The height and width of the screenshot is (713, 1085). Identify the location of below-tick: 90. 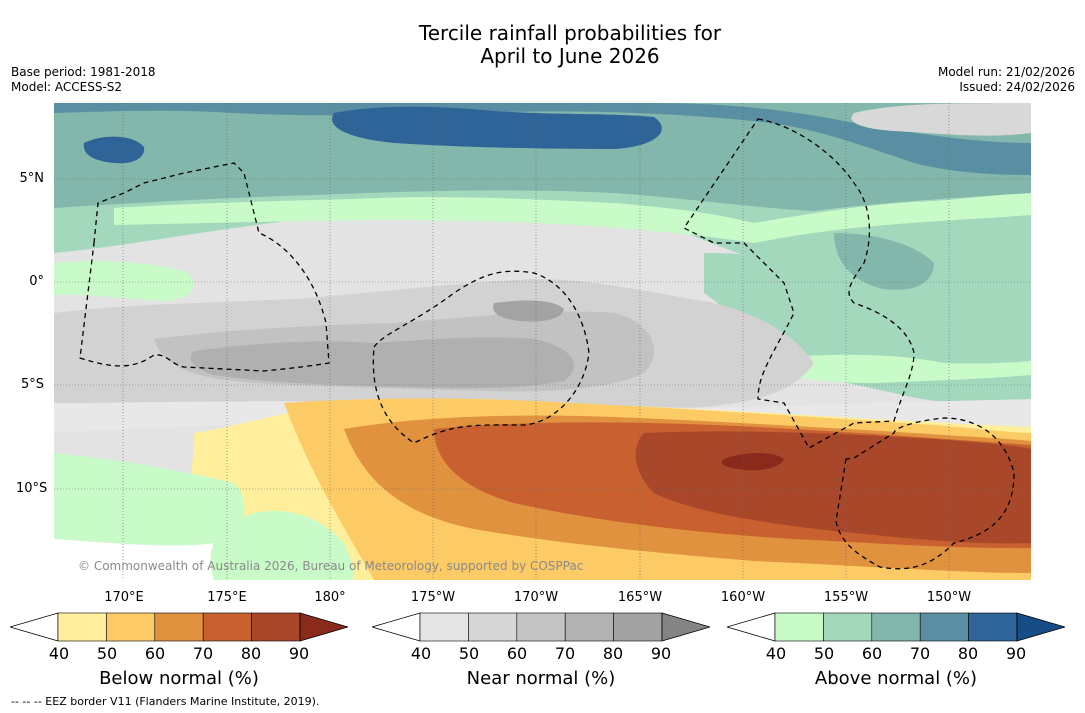
(299, 653).